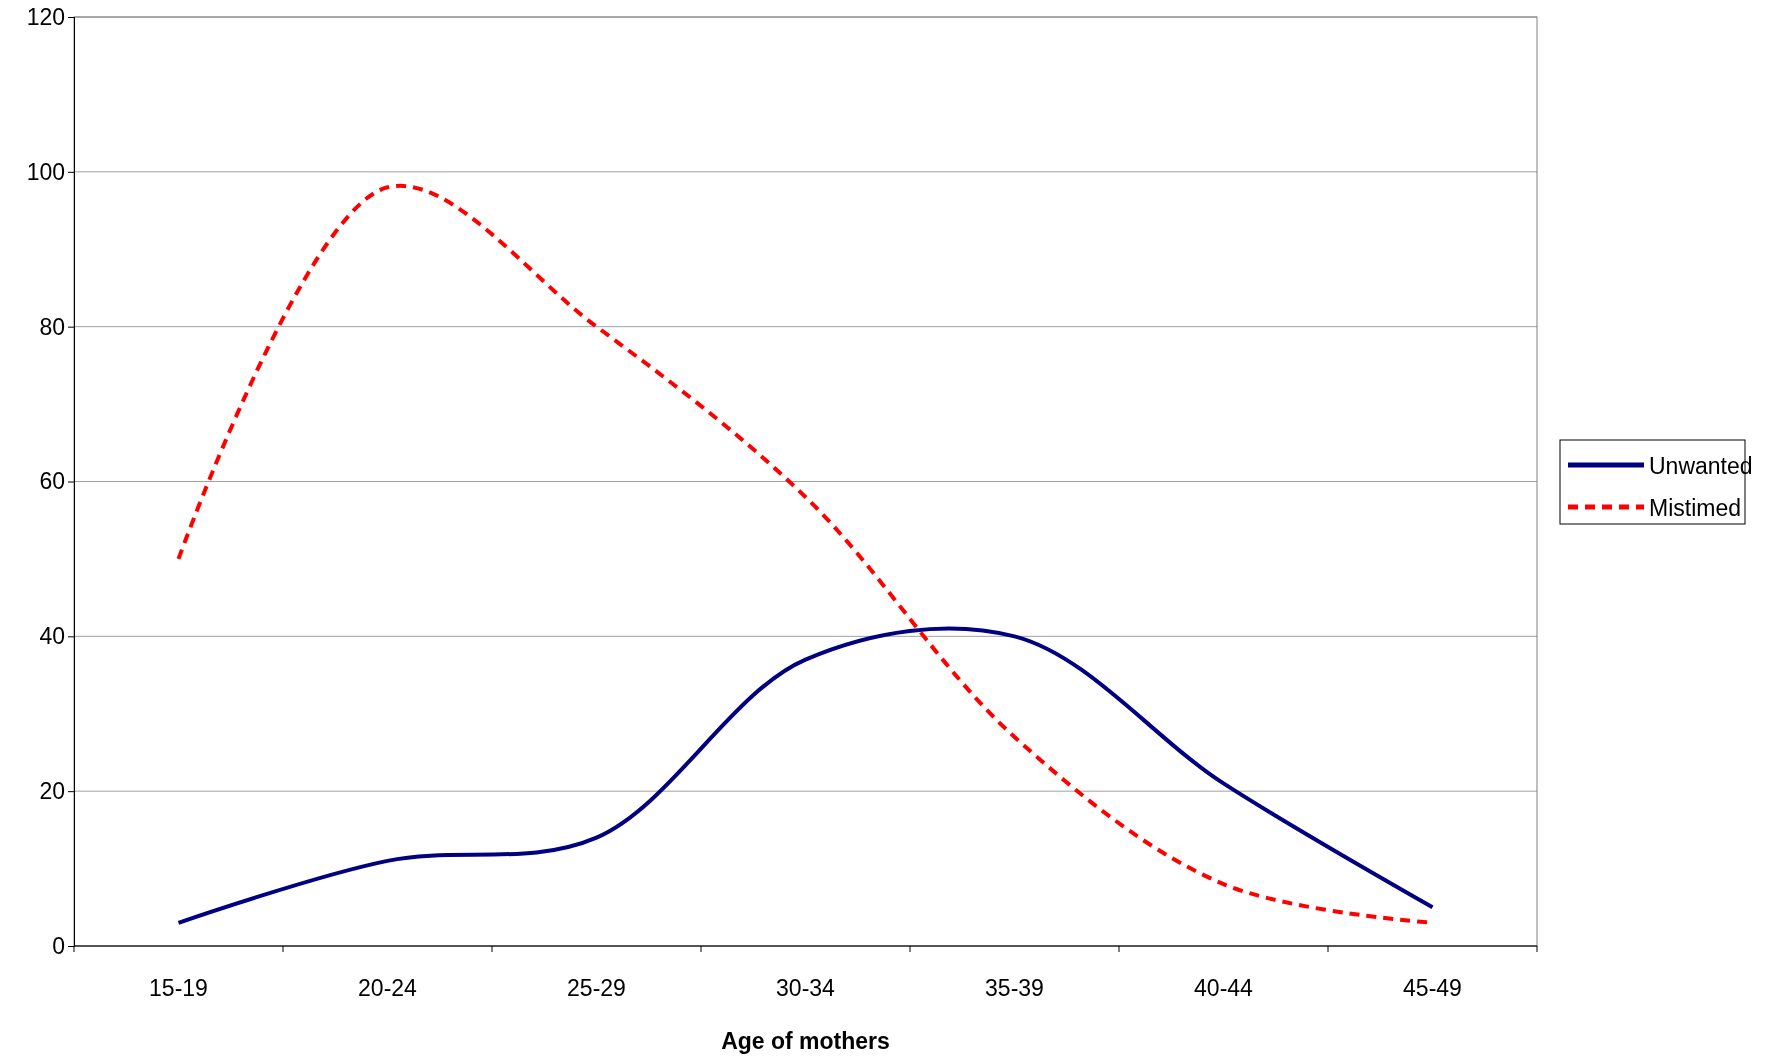  Describe the element at coordinates (1701, 466) in the screenshot. I see `legend-label: Unwanted` at that location.